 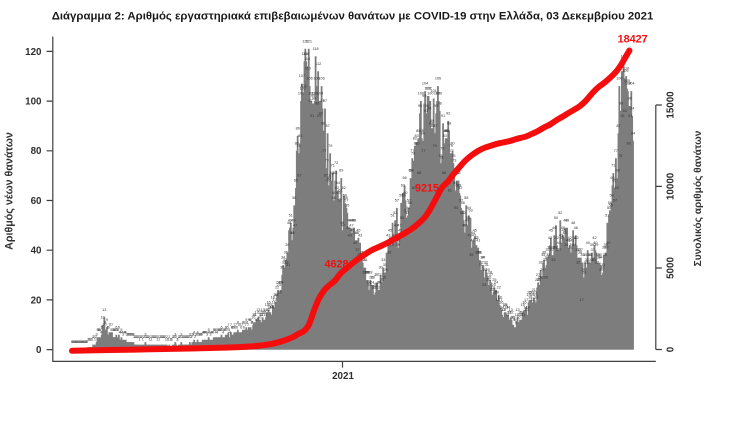 I want to click on svg-text: 91, so click(x=623, y=116).